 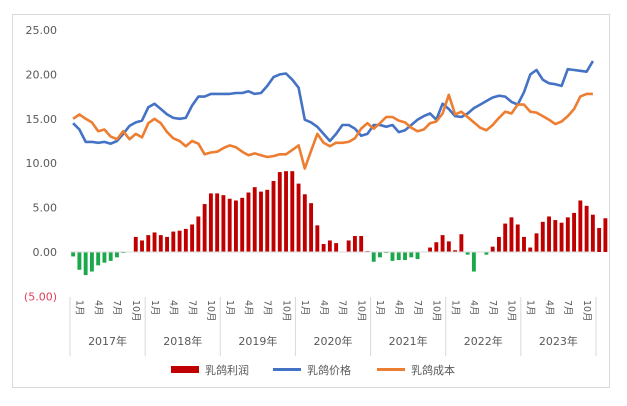 I want to click on y-axis: 25.00 20.00 15.00 10.00 5.00 0.00 (5.00), so click(x=40, y=163).